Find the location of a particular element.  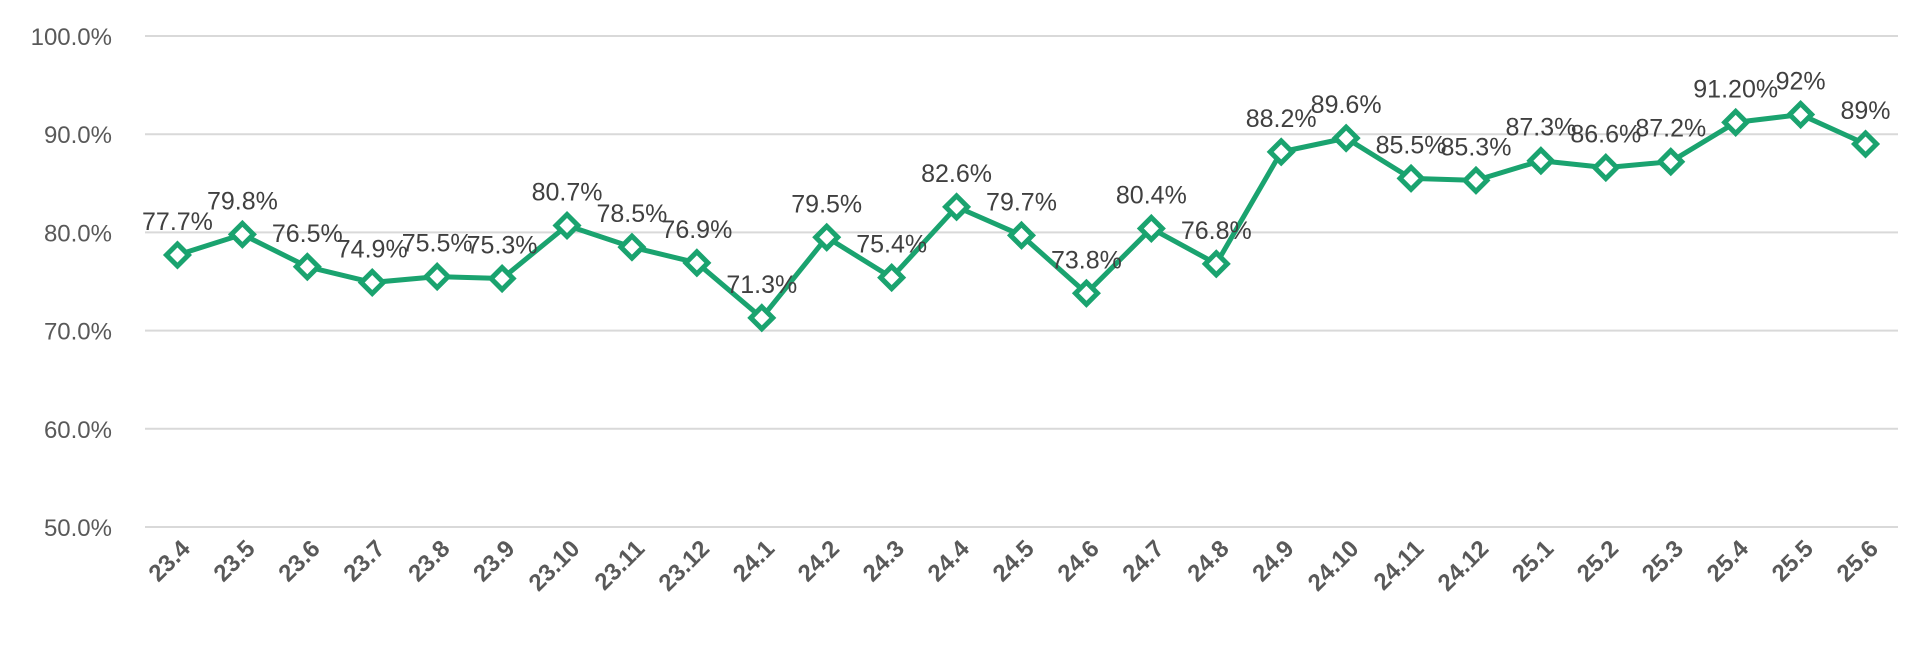

data-label: 76.9% is located at coordinates (696, 230).